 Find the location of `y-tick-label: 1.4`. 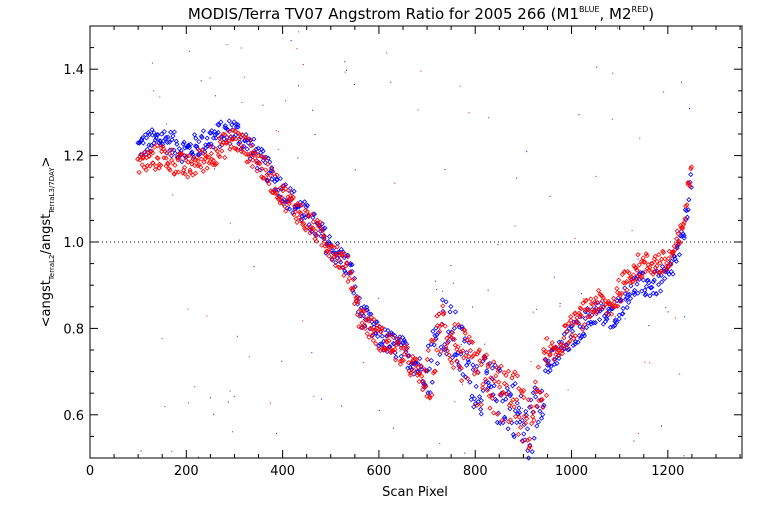

y-tick-label: 1.4 is located at coordinates (73, 70).